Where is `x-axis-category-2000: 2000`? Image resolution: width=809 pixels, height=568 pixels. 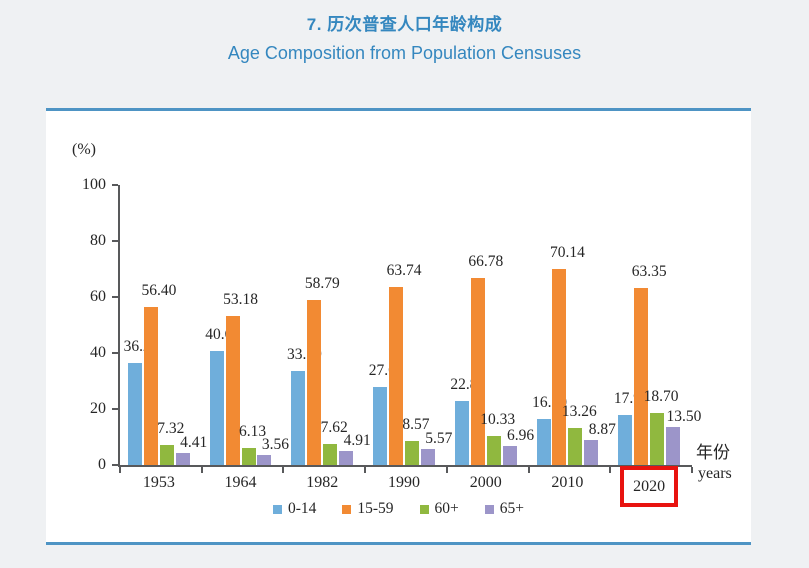 x-axis-category-2000: 2000 is located at coordinates (485, 482).